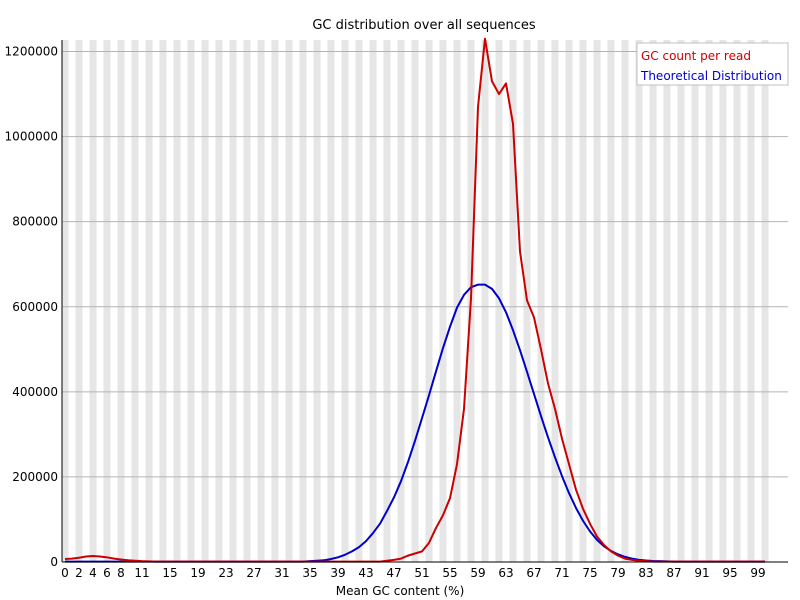  Describe the element at coordinates (79, 573) in the screenshot. I see `x-tick-label: 2` at that location.